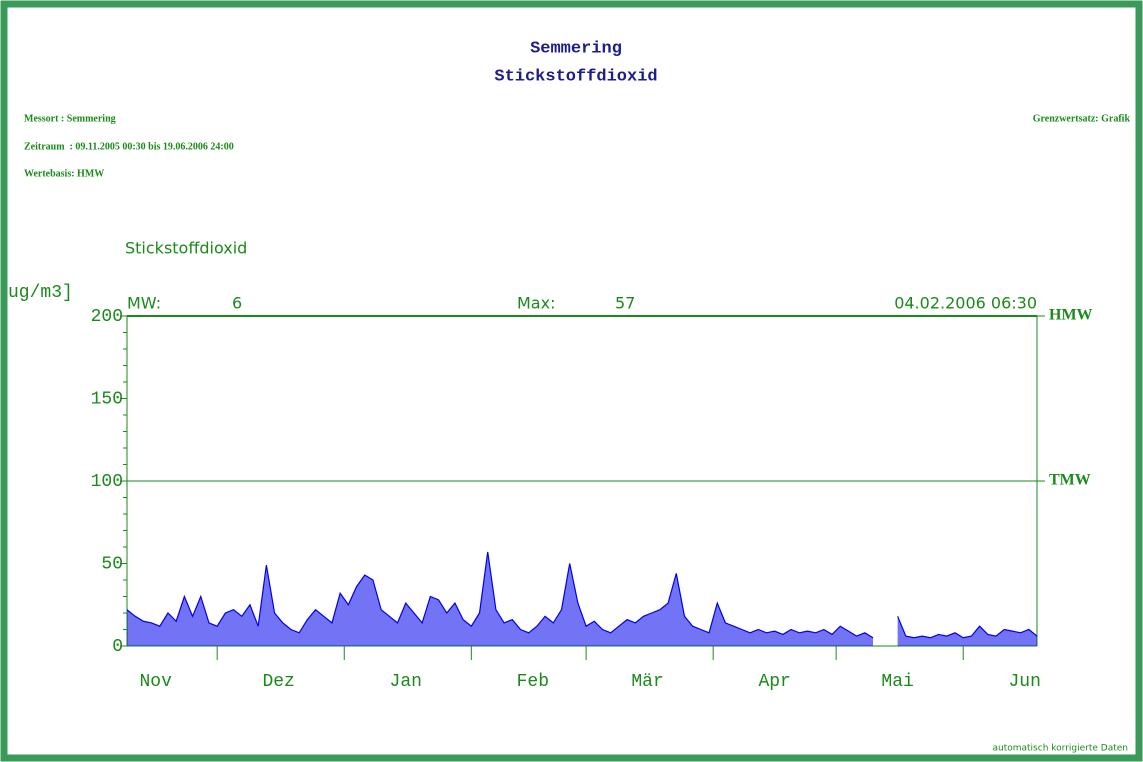 The height and width of the screenshot is (762, 1143). Describe the element at coordinates (70, 118) in the screenshot. I see `messort: Messort : Semmering` at that location.